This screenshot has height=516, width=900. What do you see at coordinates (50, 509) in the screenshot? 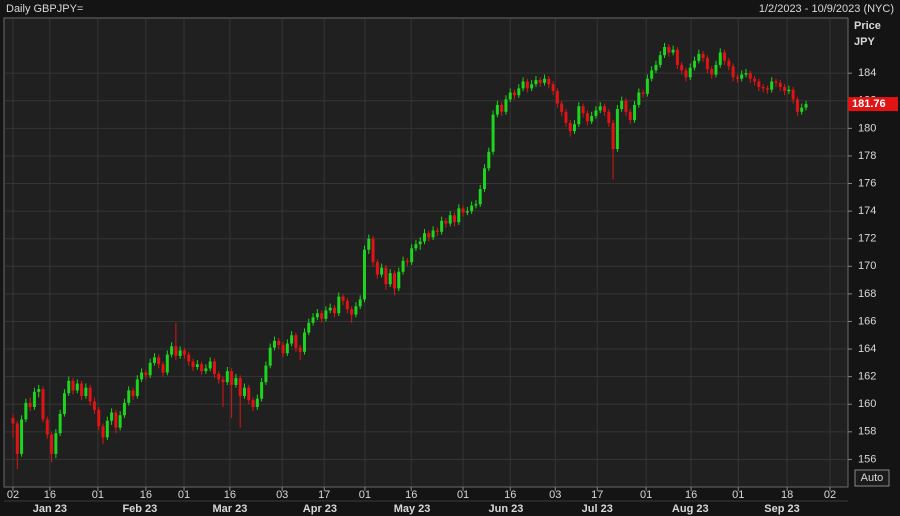
I see `month-label: Jan 23` at bounding box center [50, 509].